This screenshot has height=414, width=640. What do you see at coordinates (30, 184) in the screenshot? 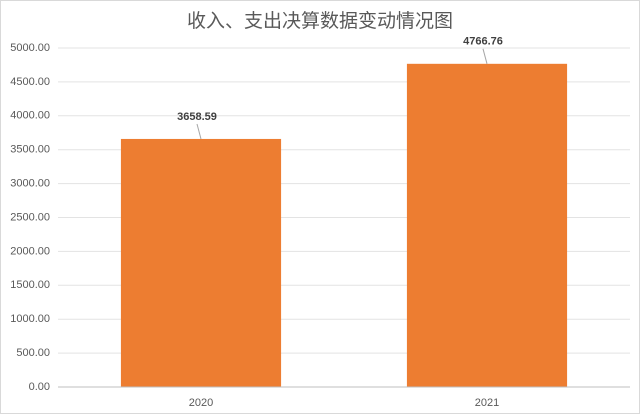
I see `y-tick-label: 3000.00` at bounding box center [30, 184].